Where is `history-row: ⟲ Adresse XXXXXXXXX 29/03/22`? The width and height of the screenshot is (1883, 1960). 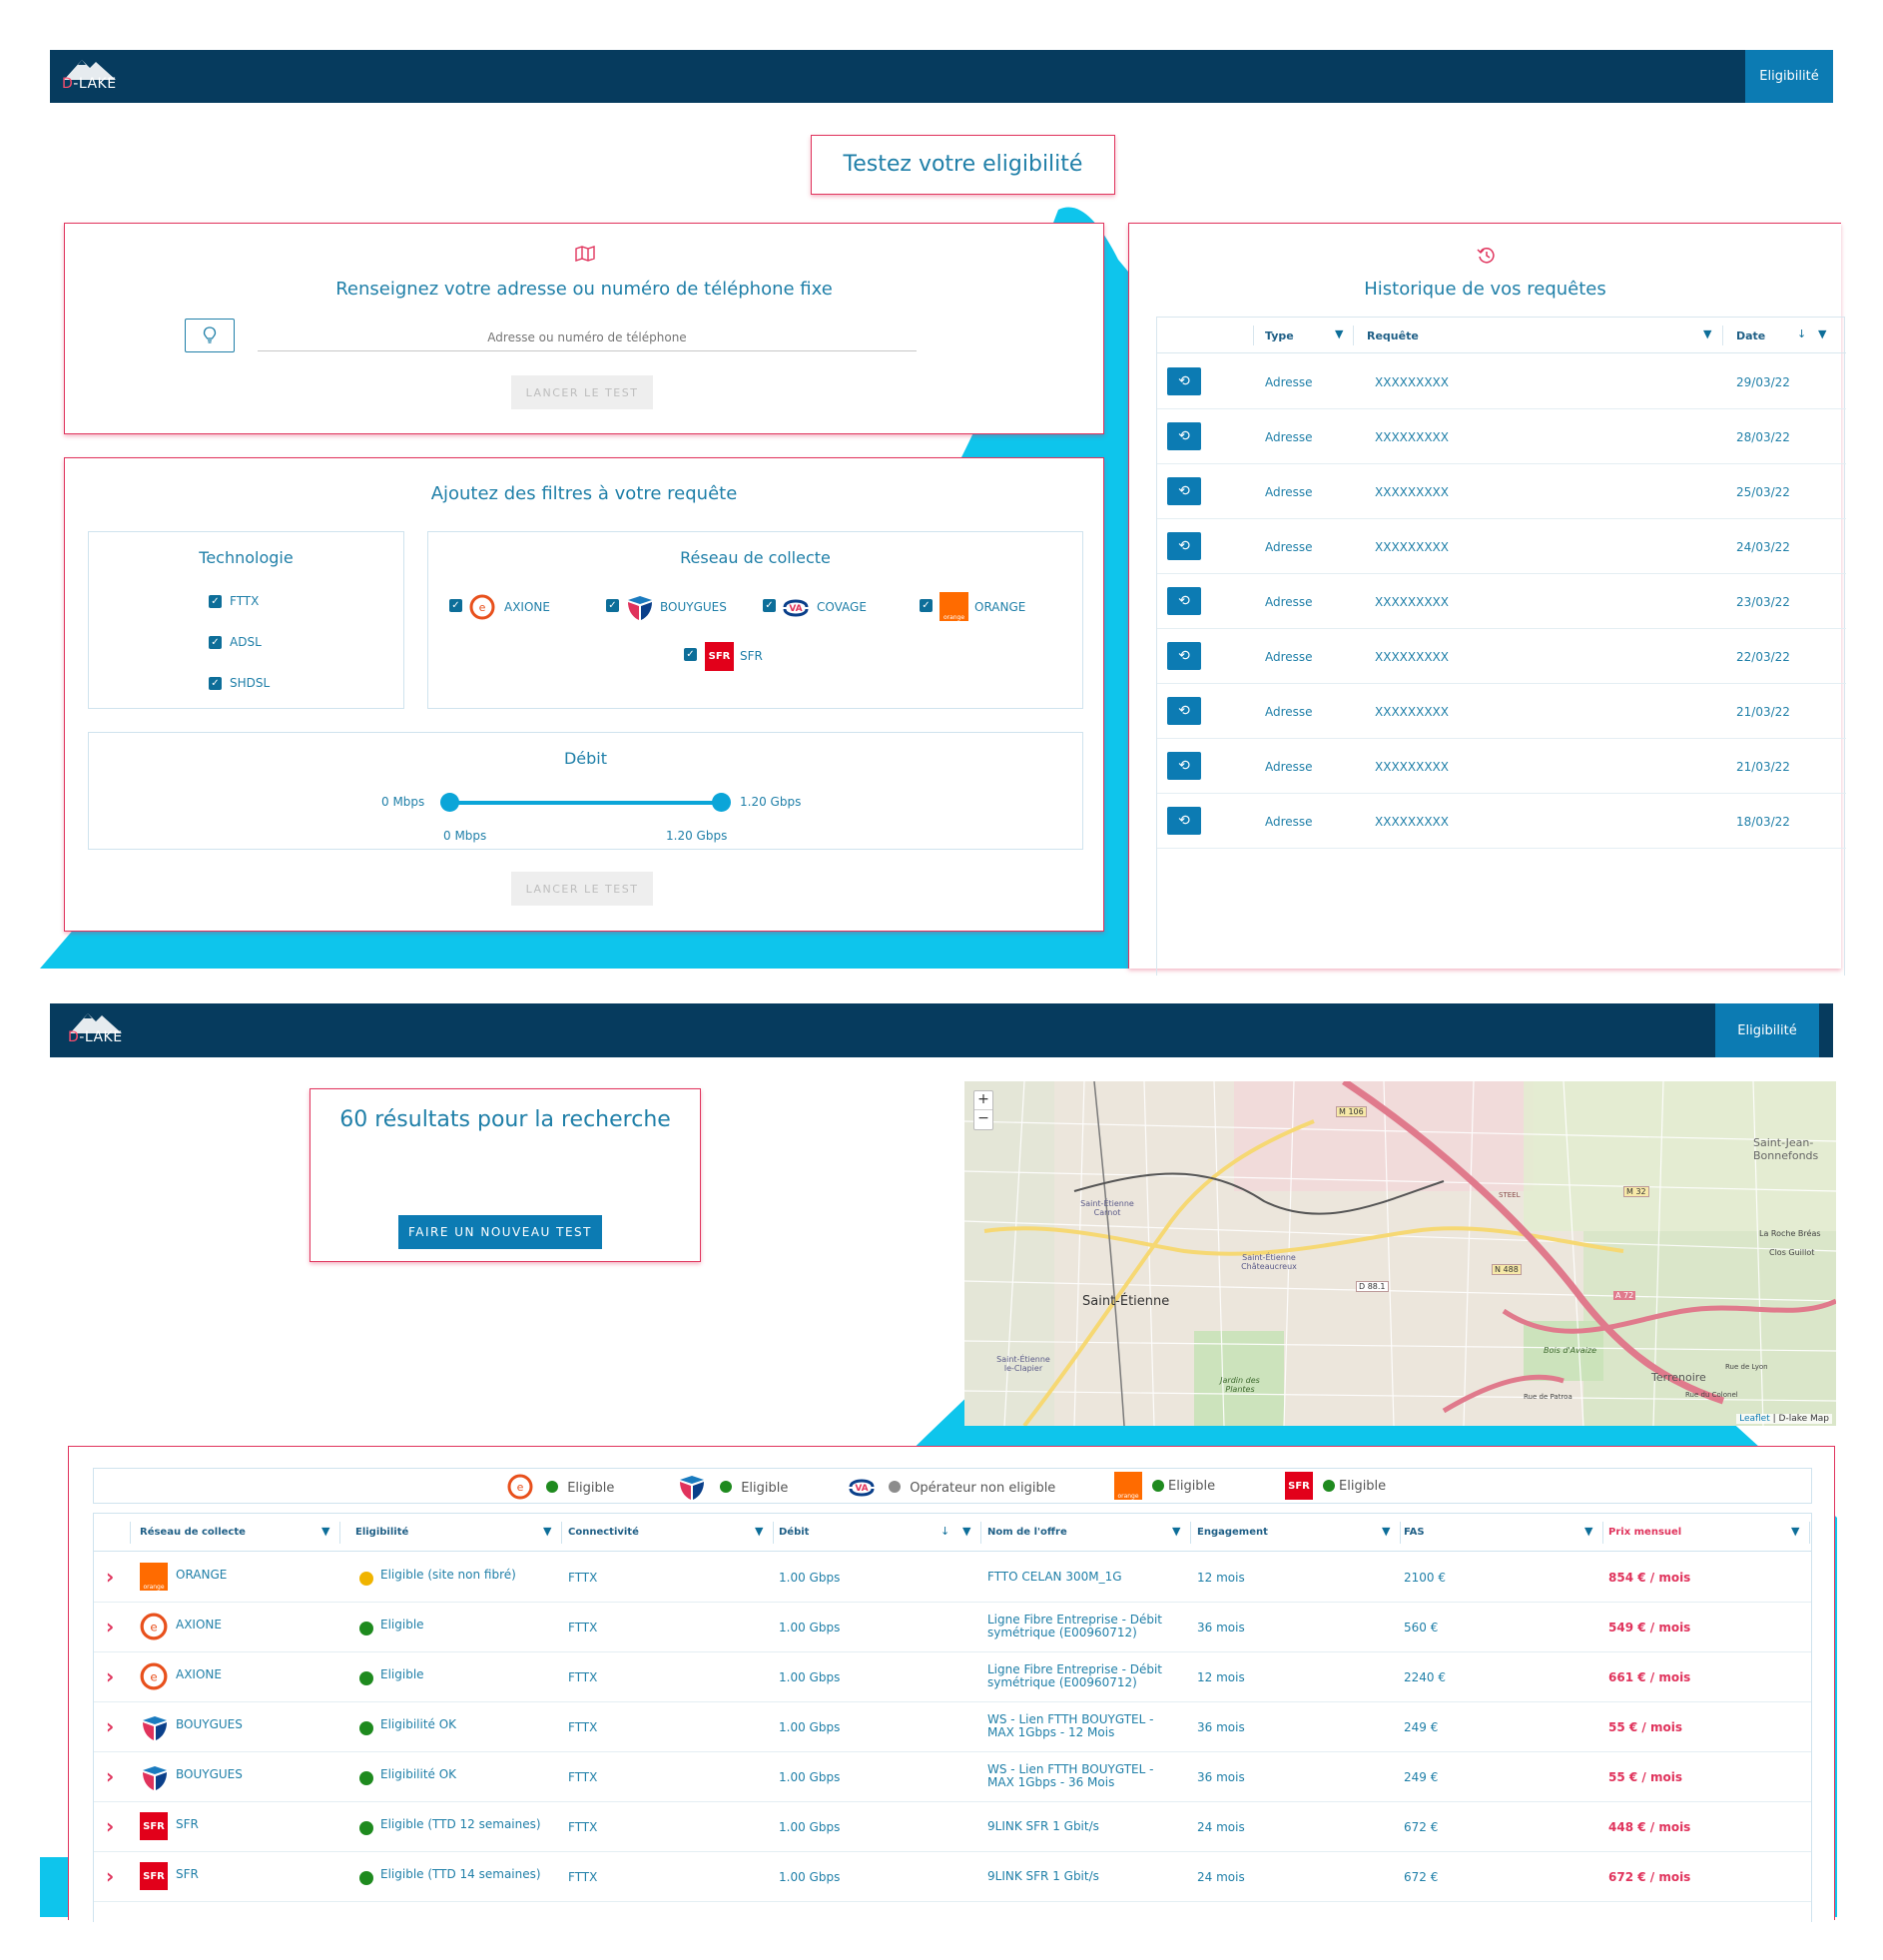 history-row: ⟲ Adresse XXXXXXXXX 29/03/22 is located at coordinates (1501, 381).